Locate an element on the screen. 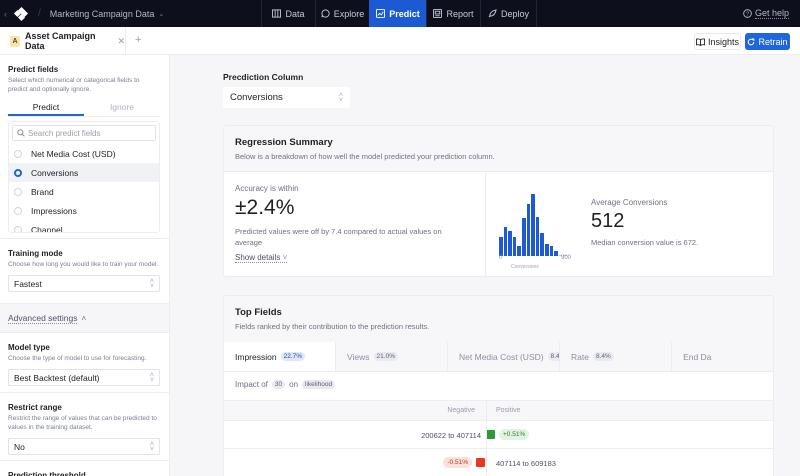 The width and height of the screenshot is (800, 476). get-help-link: ? Get help is located at coordinates (766, 13).